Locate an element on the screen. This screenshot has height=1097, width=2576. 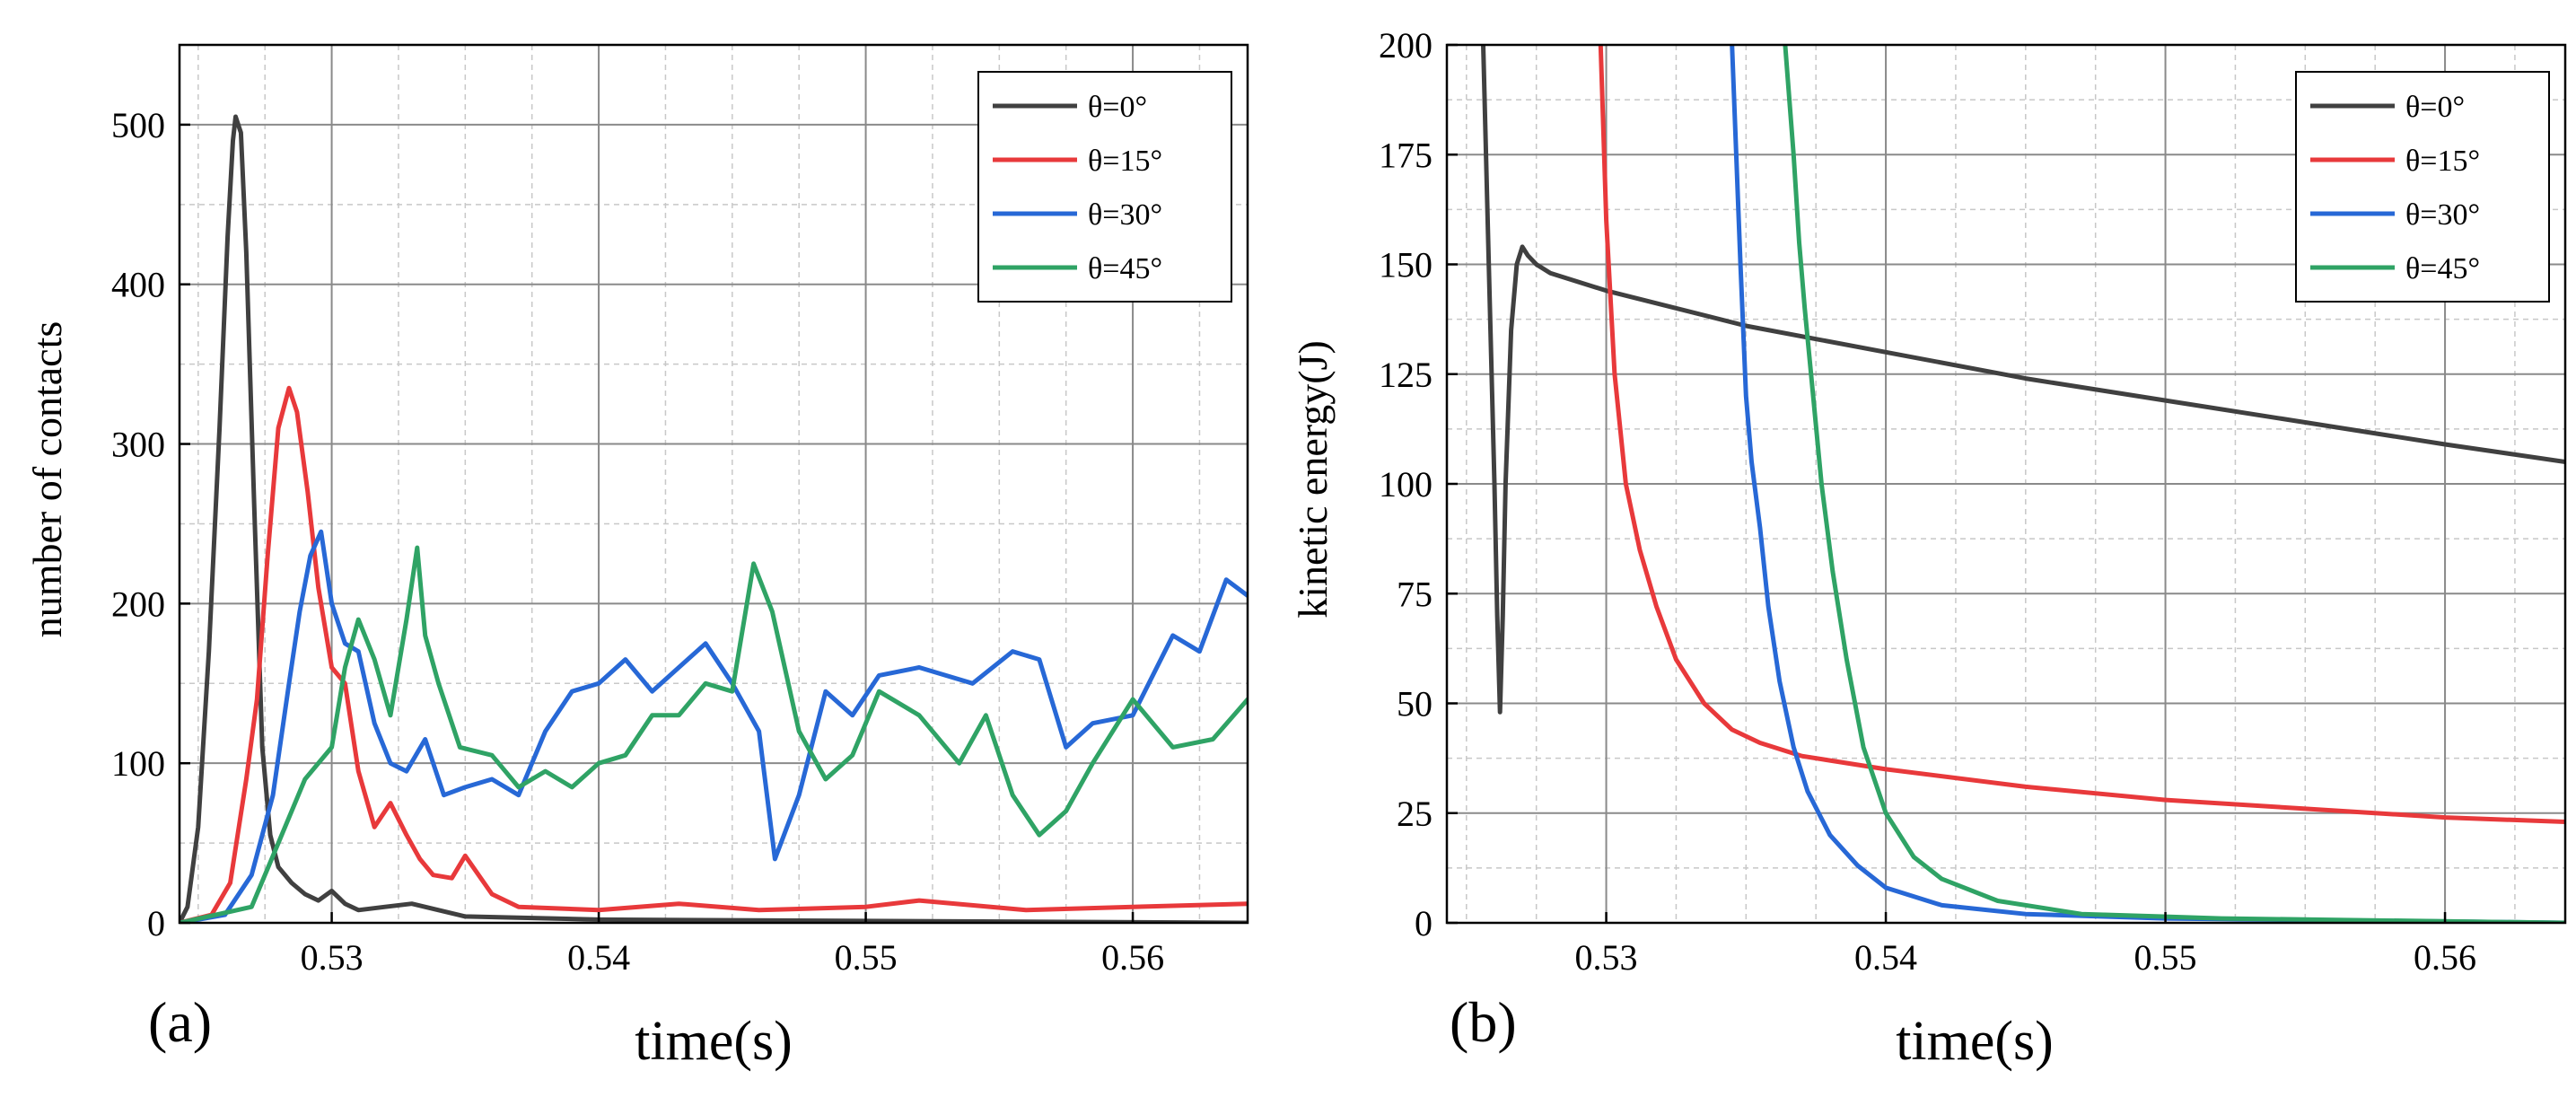
panel-b-y-axis-title: kinetic energy(J) is located at coordinates (1313, 479).